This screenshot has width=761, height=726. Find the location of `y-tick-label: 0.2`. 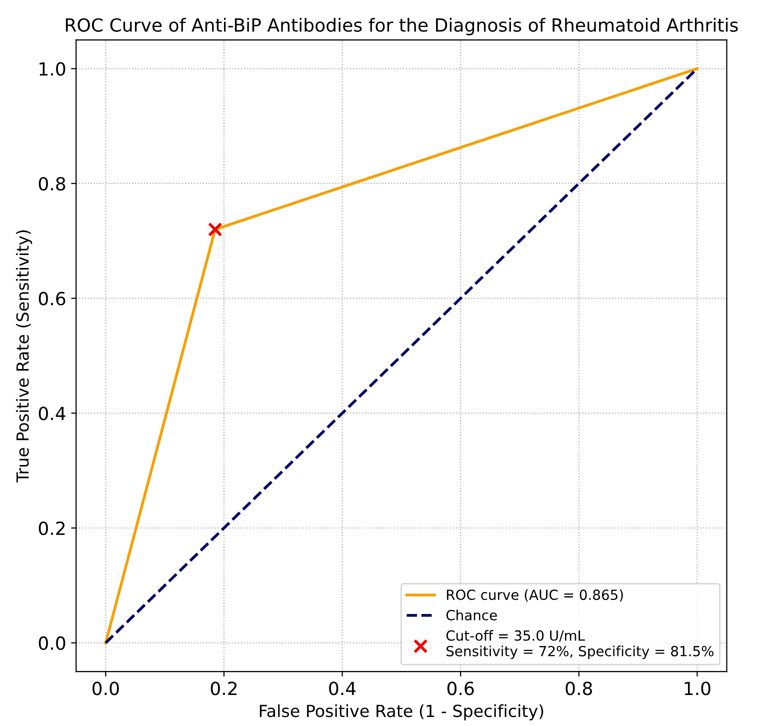

y-tick-label: 0.2 is located at coordinates (51, 528).